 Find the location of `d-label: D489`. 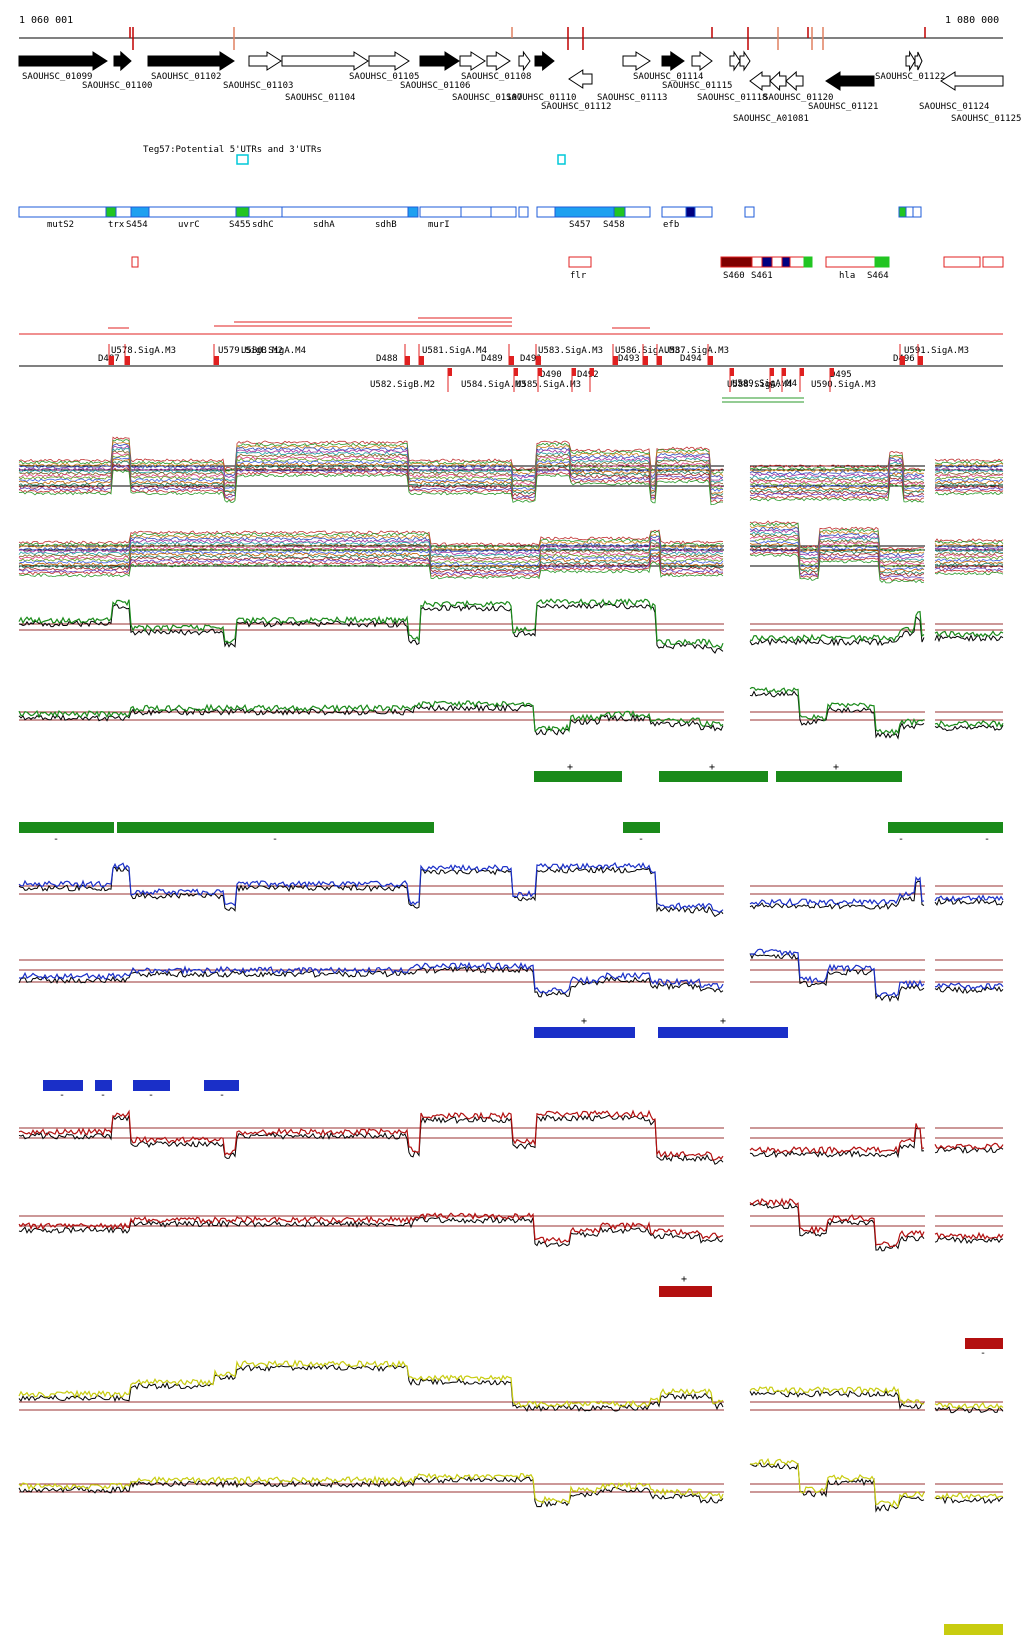

d-label: D489 is located at coordinates (492, 359).